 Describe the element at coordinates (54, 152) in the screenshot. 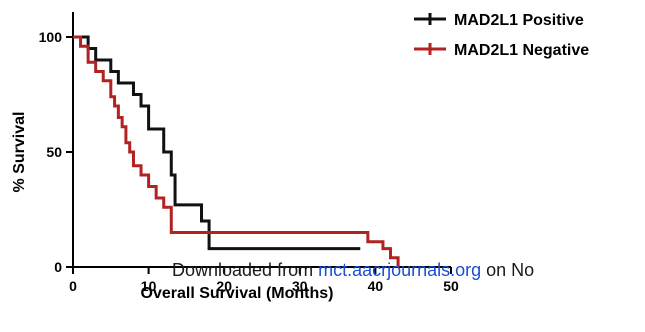

I see `y-tick-label: 50` at that location.